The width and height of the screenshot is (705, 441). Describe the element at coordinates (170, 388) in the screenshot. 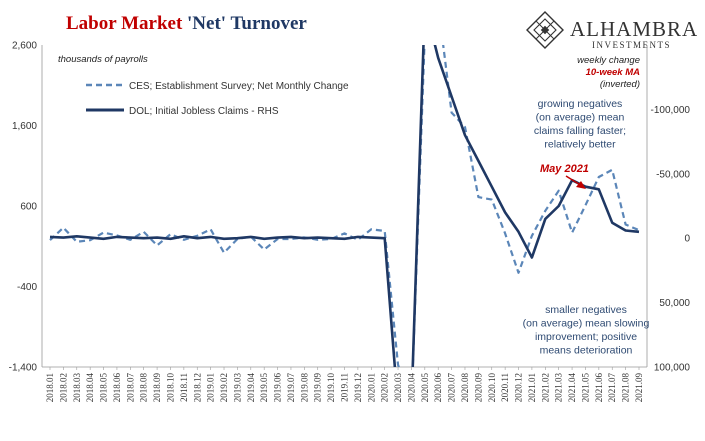

I see `x-tick-label: 2018.10` at that location.